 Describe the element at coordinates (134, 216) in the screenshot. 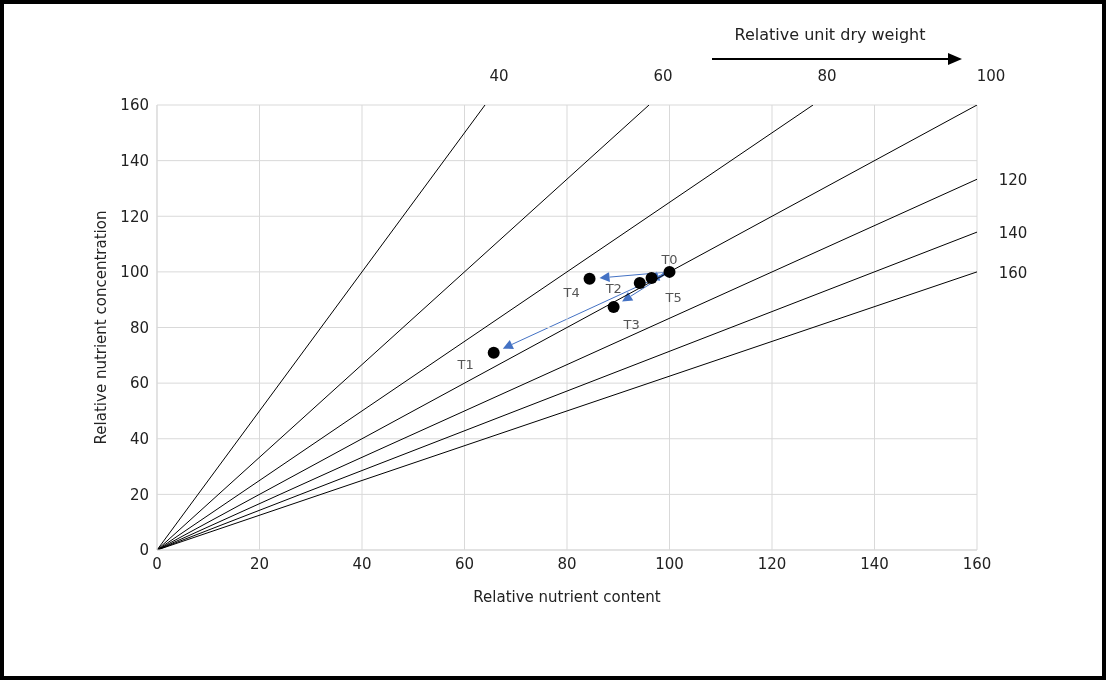

I see `y-tick-label: 120` at that location.